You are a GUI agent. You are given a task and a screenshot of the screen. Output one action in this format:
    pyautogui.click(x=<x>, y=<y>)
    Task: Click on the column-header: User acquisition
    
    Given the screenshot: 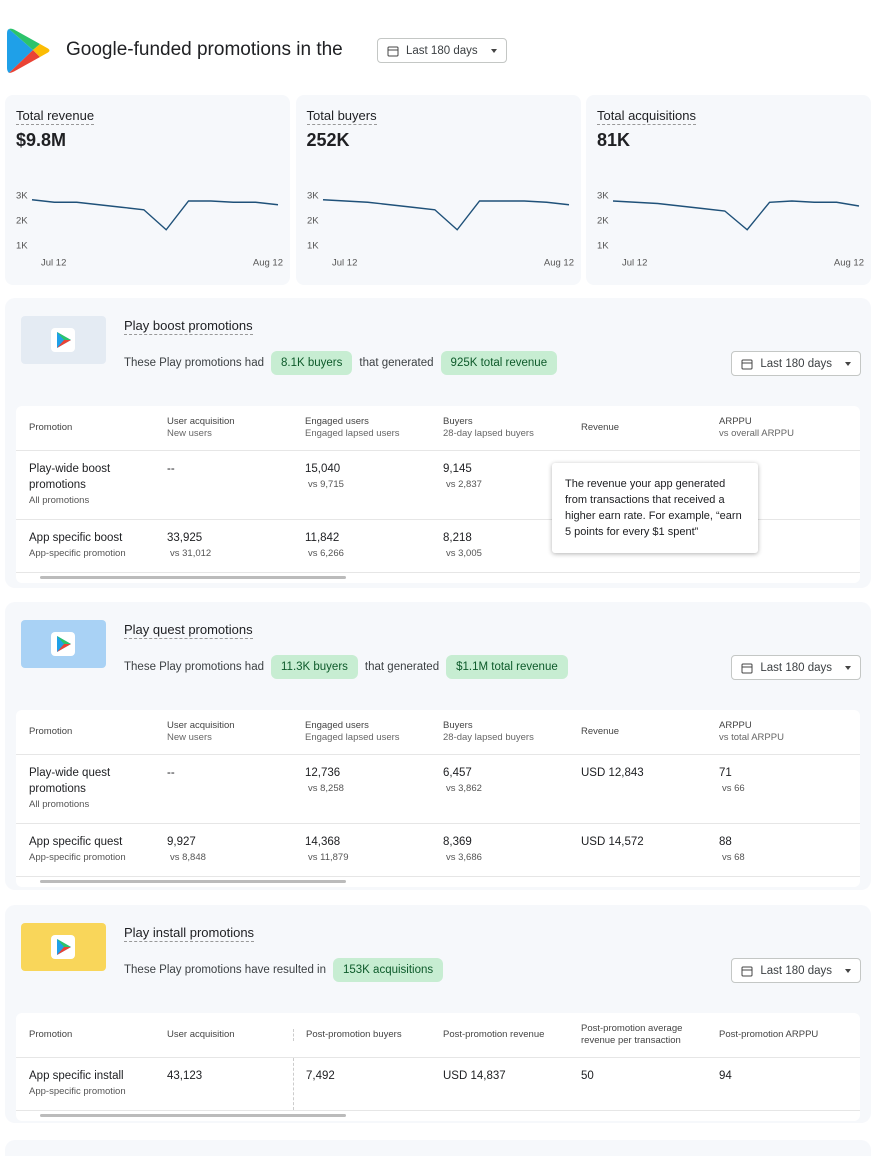 What is the action you would take?
    pyautogui.click(x=236, y=1035)
    